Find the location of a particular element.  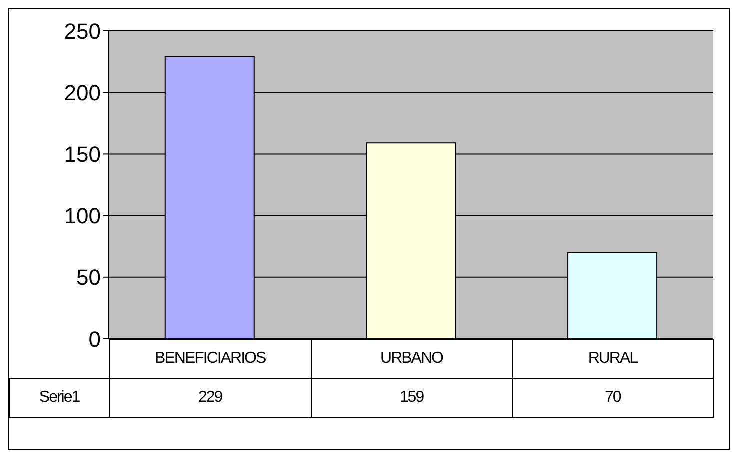

y-tick-label: 100 is located at coordinates (82, 216).